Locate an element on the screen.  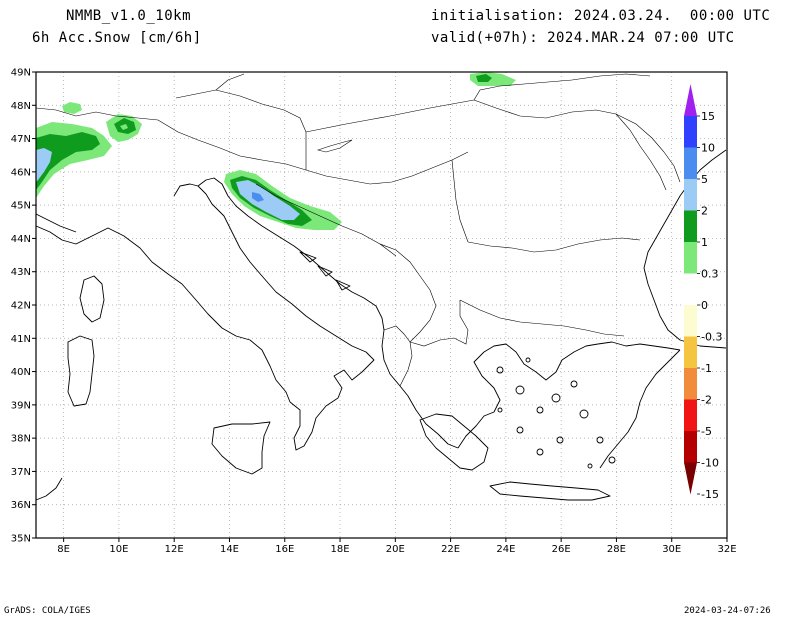
colorbar-bottom-arrow is located at coordinates (690, 478).